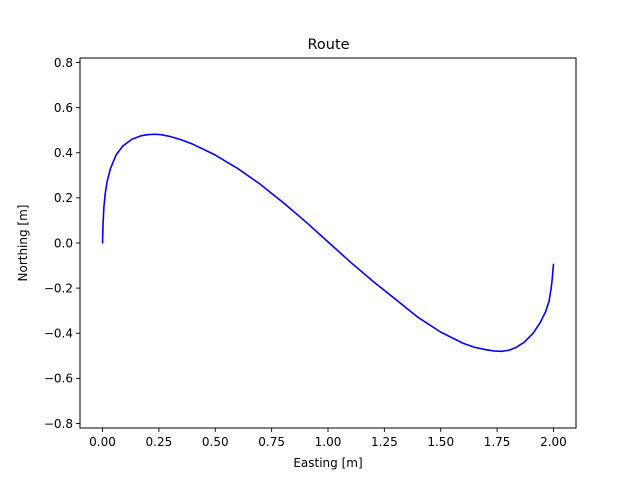 The image size is (640, 480). I want to click on x-tick-label: 1.50, so click(440, 442).